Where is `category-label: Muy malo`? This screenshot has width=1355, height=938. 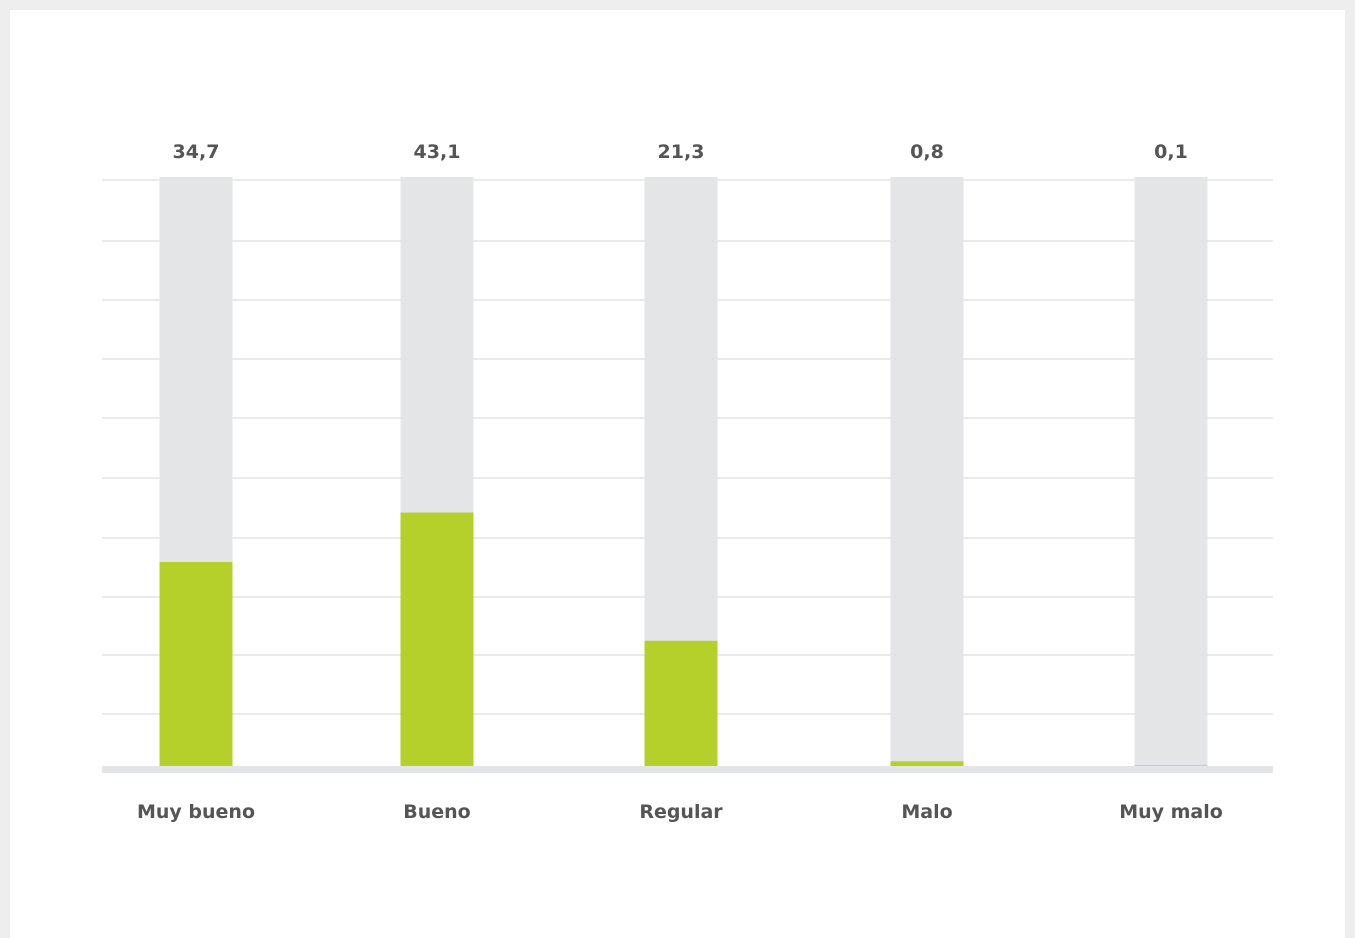
category-label: Muy malo is located at coordinates (1171, 812).